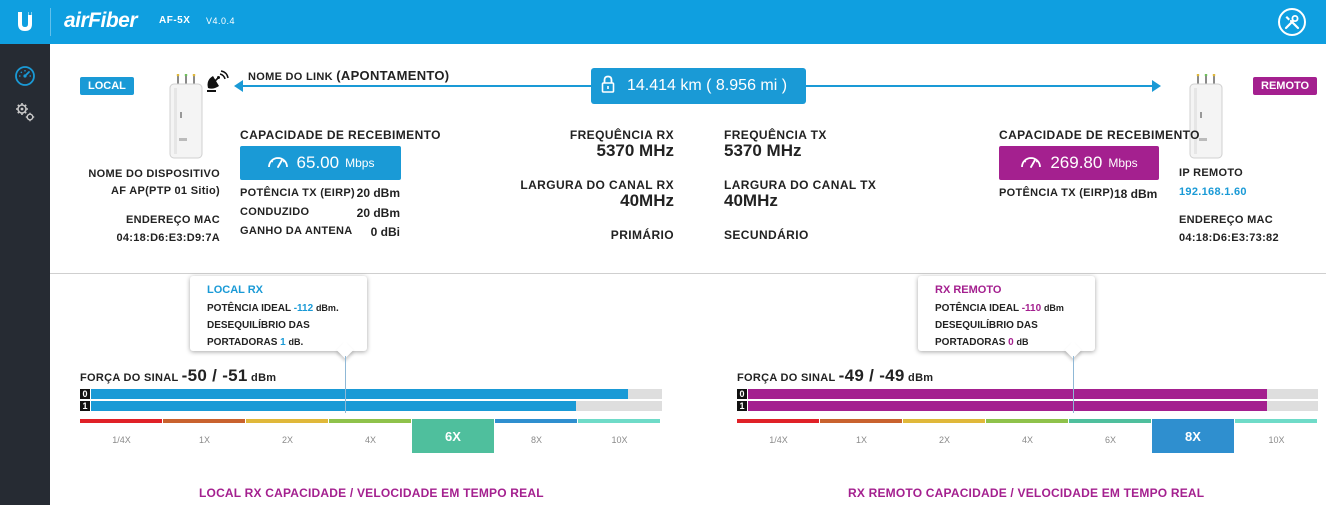  What do you see at coordinates (359, 394) in the screenshot?
I see `local-chain-0-fill` at bounding box center [359, 394].